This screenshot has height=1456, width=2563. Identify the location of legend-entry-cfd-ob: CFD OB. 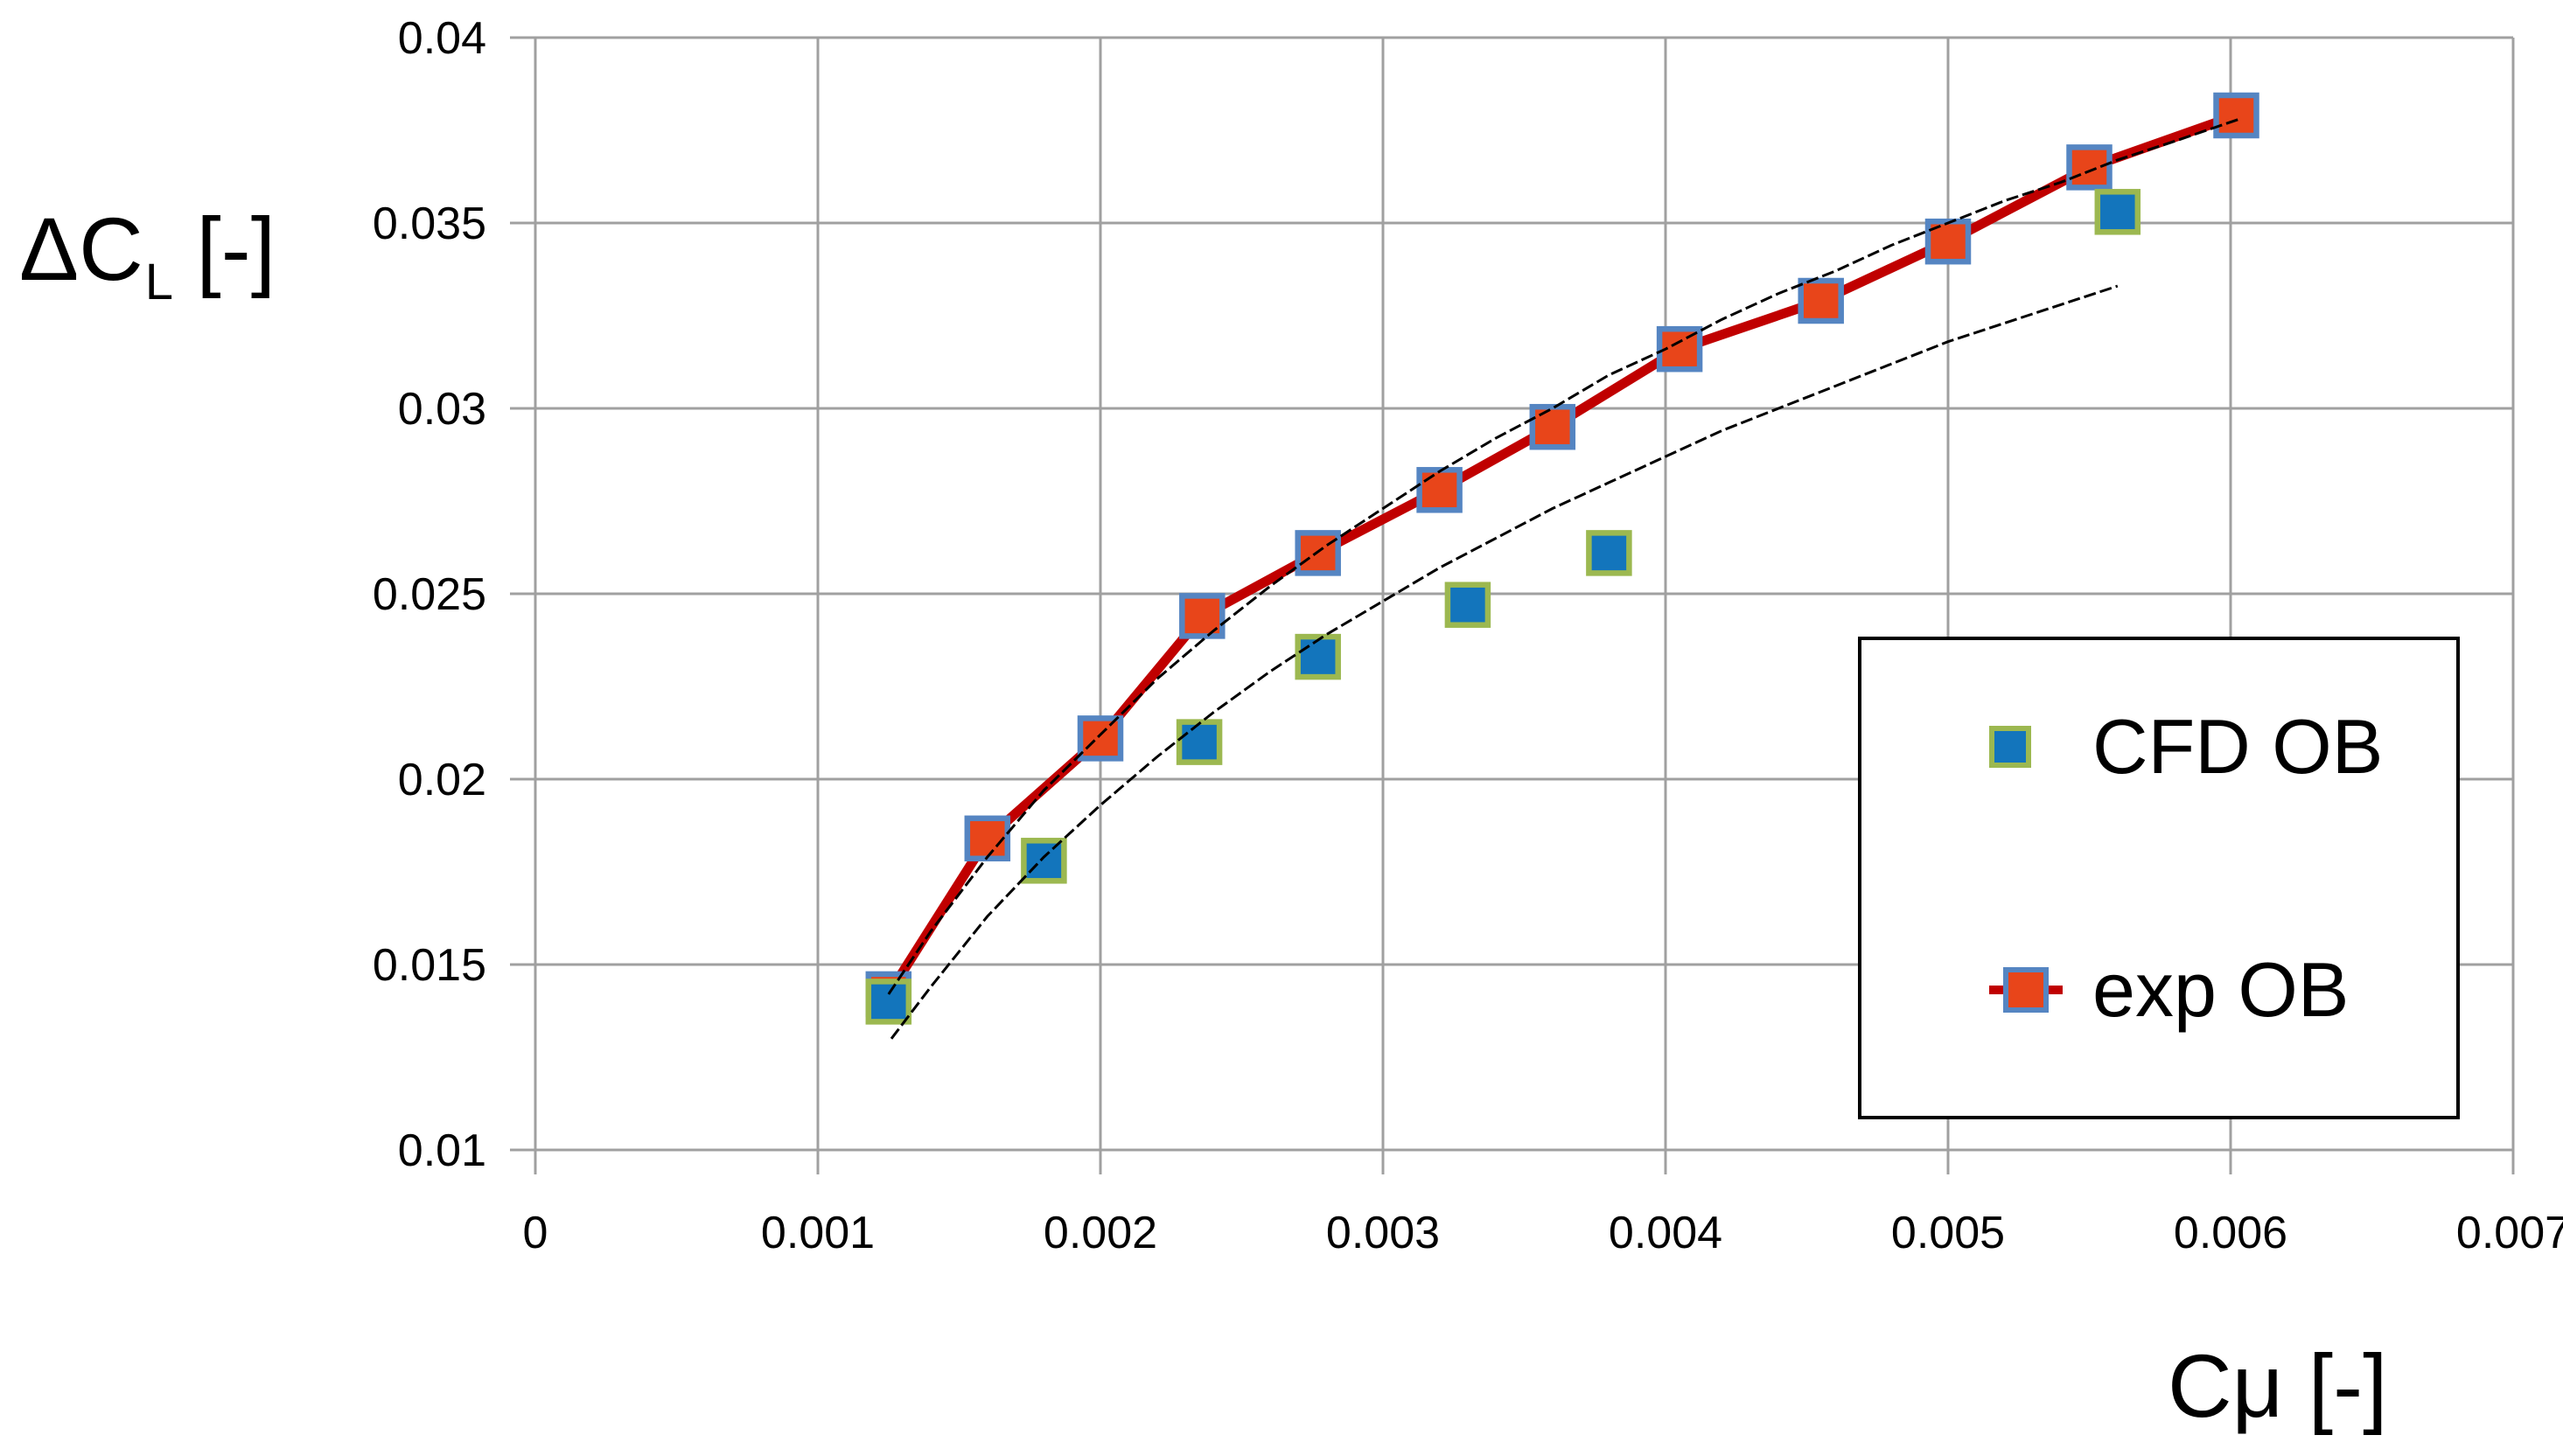
(2186, 746).